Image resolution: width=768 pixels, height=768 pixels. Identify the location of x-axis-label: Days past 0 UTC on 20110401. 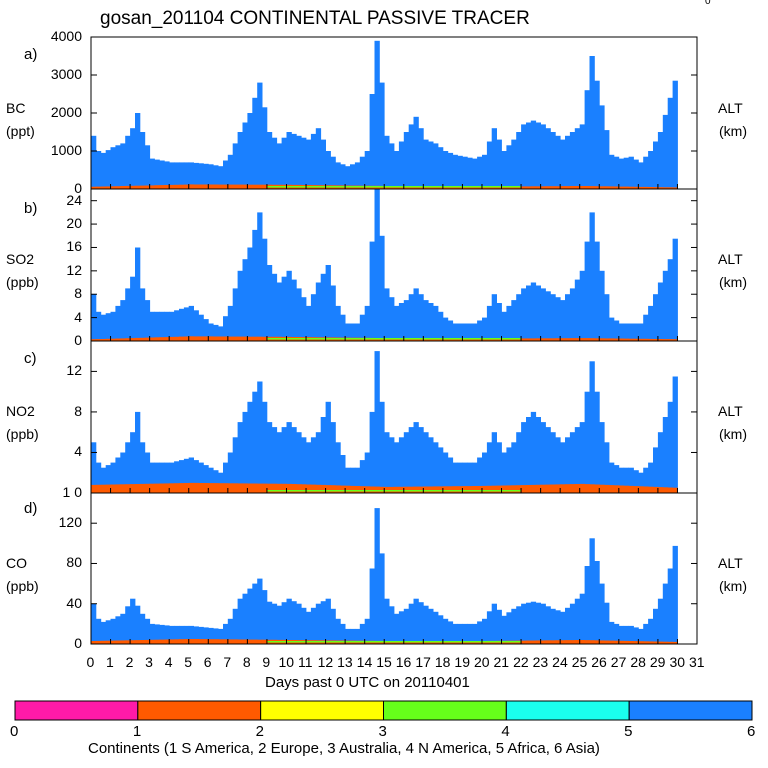
(367, 682).